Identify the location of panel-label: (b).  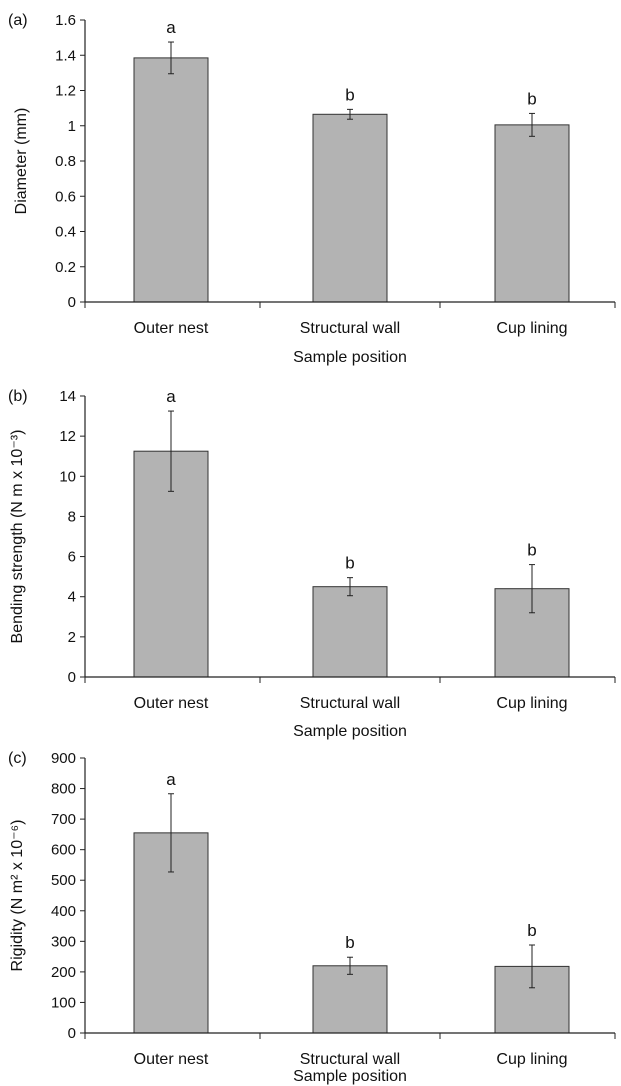
(18, 396).